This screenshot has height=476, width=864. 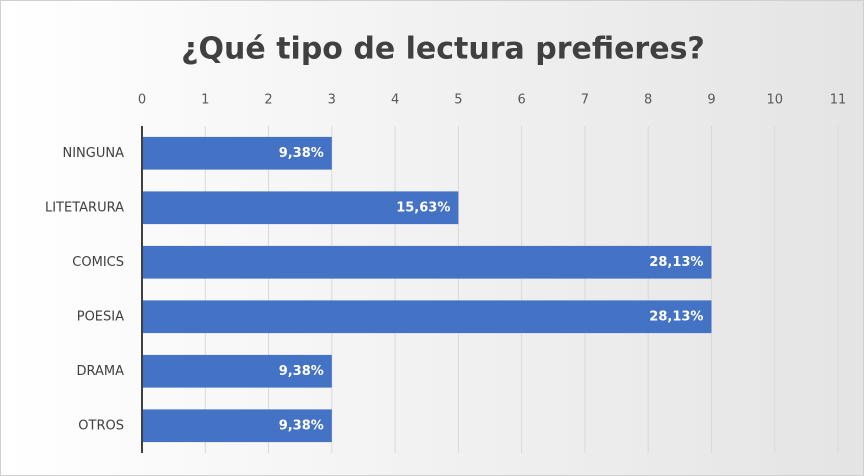 What do you see at coordinates (205, 100) in the screenshot?
I see `x-tick-label: 1` at bounding box center [205, 100].